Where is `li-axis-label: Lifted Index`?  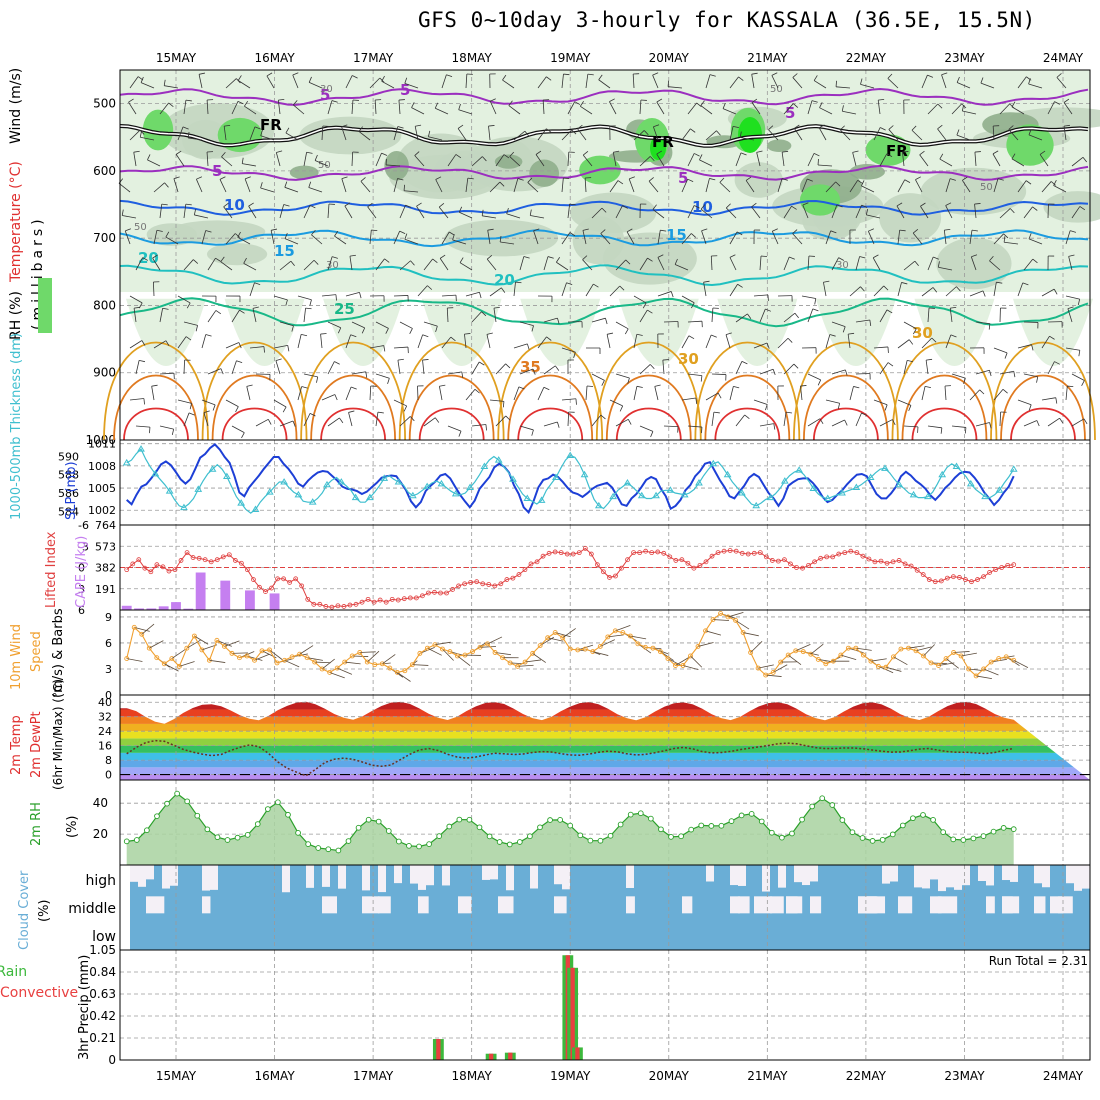 li-axis-label: Lifted Index is located at coordinates (51, 569).